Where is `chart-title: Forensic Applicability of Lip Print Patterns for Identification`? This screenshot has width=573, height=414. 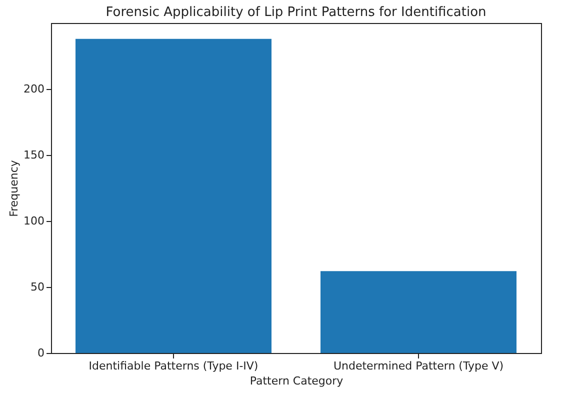
chart-title: Forensic Applicability of Lip Print Patterns for Identification is located at coordinates (296, 12).